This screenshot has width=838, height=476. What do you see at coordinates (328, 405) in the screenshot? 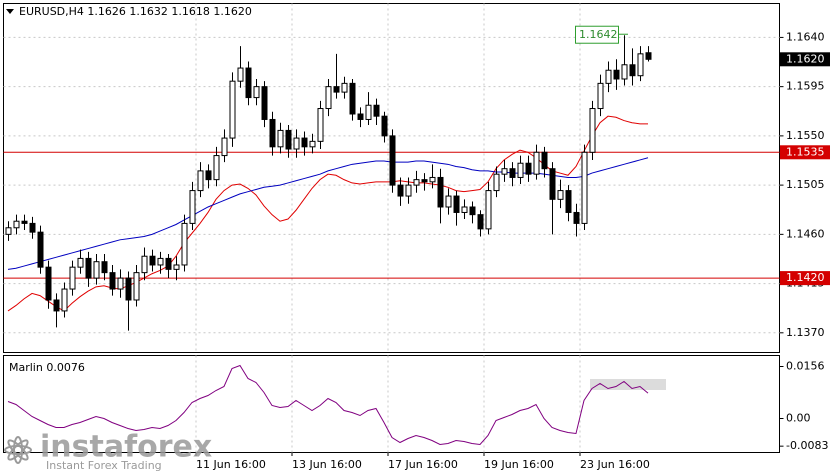
I see `indicator-line` at bounding box center [328, 405].